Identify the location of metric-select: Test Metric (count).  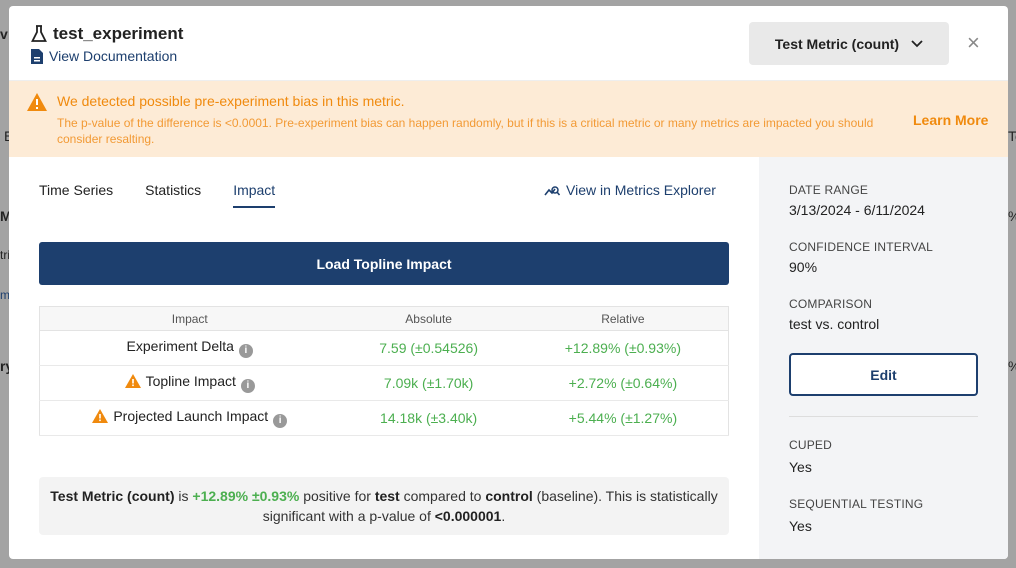
(849, 43).